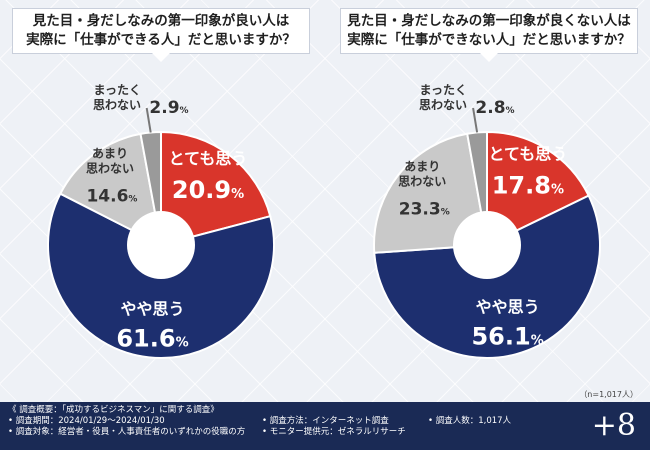 This screenshot has height=450, width=650. What do you see at coordinates (161, 21) in the screenshot?
I see `question-left-line-1: 見た目・身だしなみの第一印象が良い人は` at bounding box center [161, 21].